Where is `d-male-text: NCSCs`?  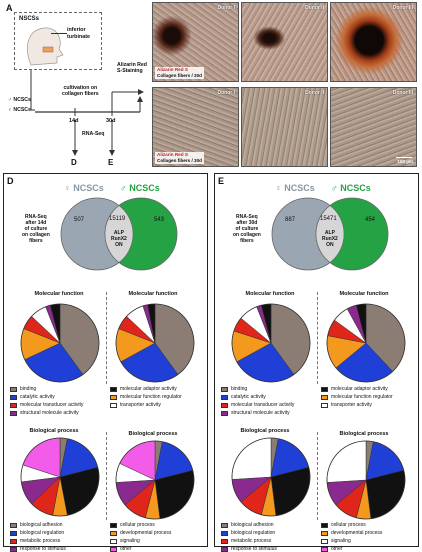
d-male-text: NCSCs is located at coordinates (144, 188).